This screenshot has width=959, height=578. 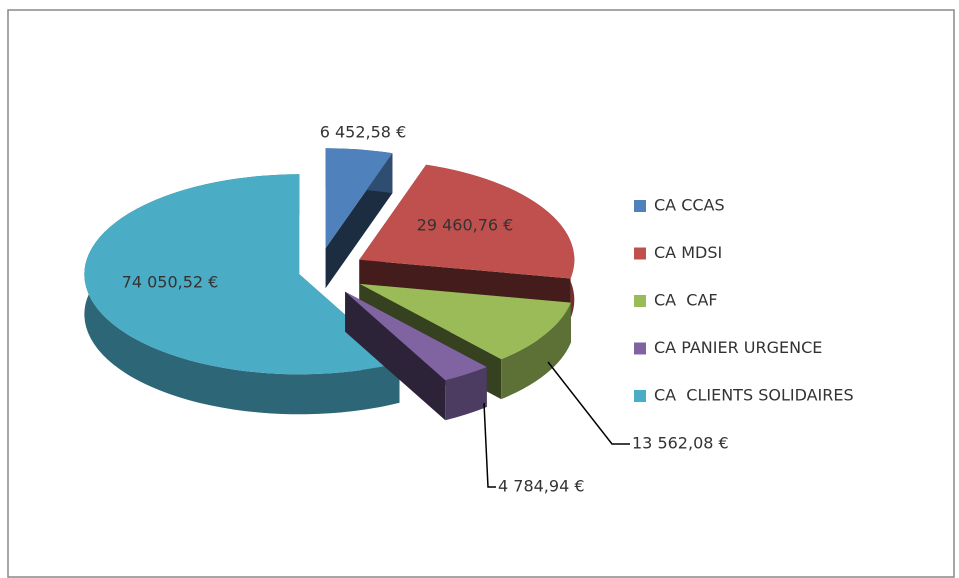 I want to click on data-label: 6 452,58 €, so click(x=363, y=132).